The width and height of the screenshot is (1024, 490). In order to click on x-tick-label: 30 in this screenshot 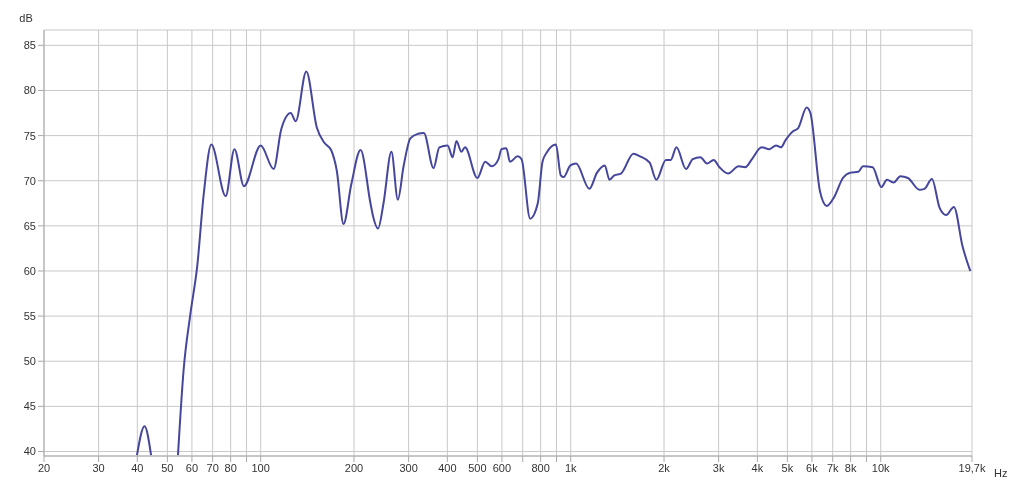, I will do `click(98, 467)`.